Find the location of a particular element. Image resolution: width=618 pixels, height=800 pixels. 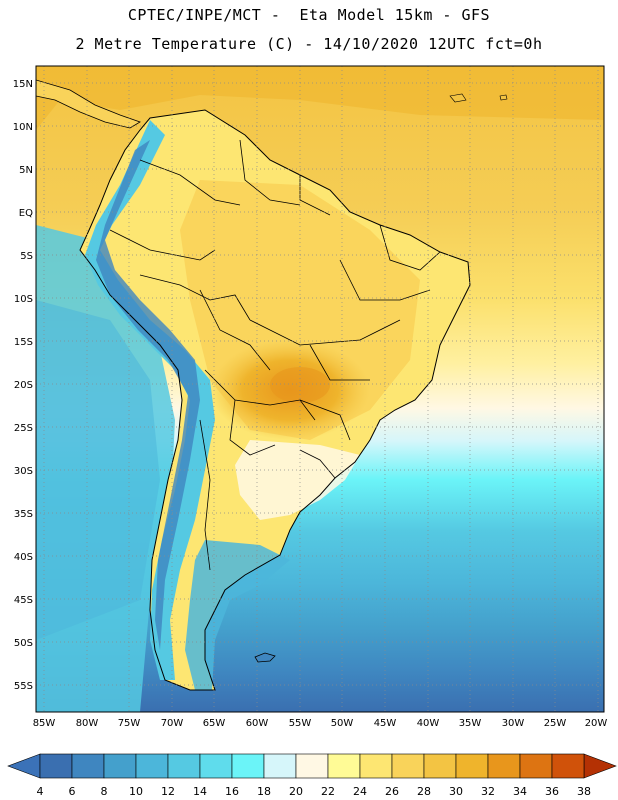

lat-label: 5N is located at coordinates (26, 170).